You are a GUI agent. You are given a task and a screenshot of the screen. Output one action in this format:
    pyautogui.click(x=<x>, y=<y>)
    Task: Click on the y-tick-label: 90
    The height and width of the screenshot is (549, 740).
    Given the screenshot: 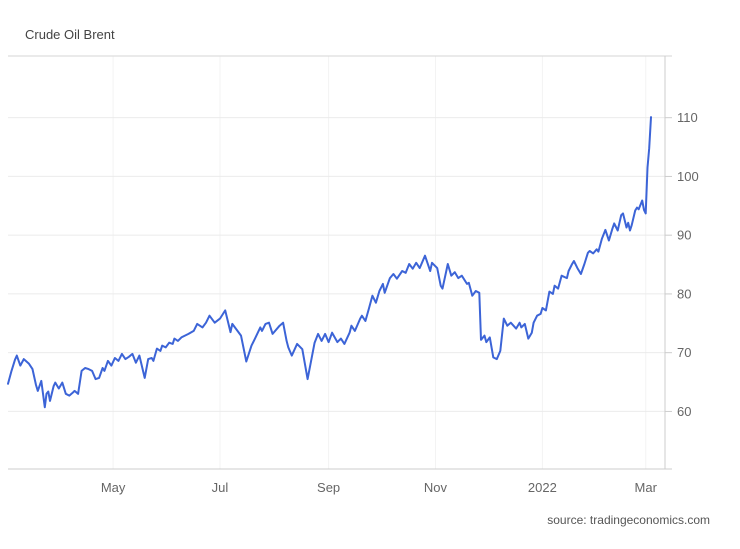 What is the action you would take?
    pyautogui.click(x=684, y=235)
    